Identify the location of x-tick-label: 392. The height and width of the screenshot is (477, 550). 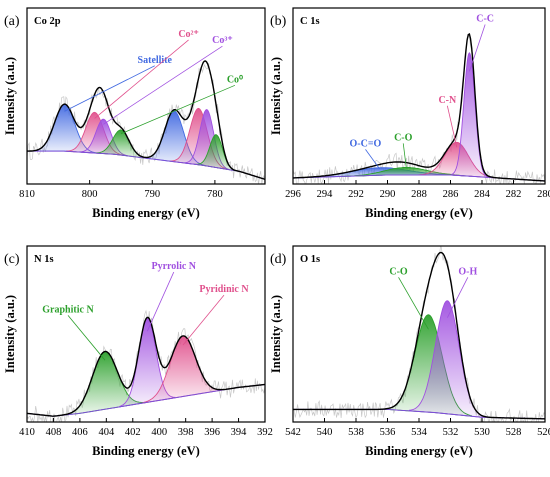
(265, 432).